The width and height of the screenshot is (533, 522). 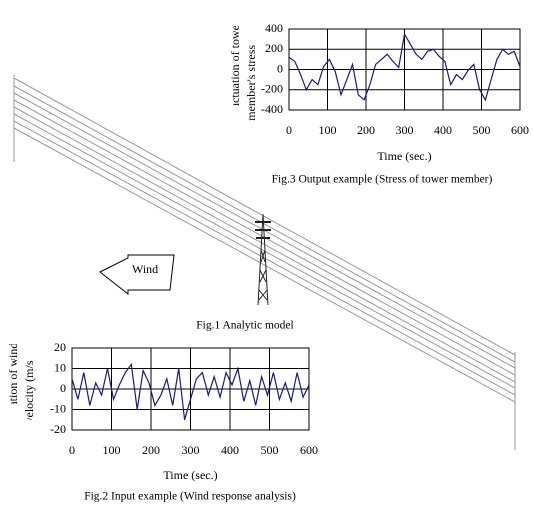 I want to click on y-tick-label: -200, so click(x=272, y=89).